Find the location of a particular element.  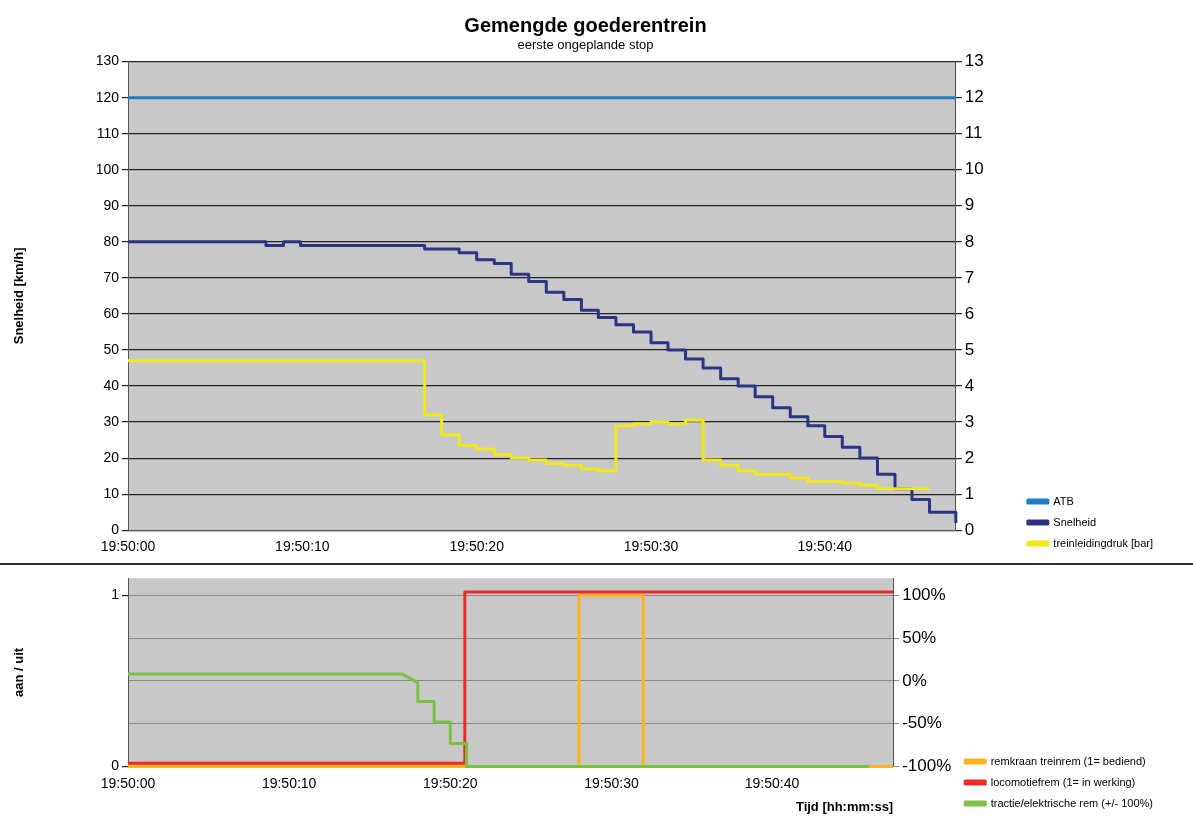

y-tick-label: 110 is located at coordinates (108, 132).